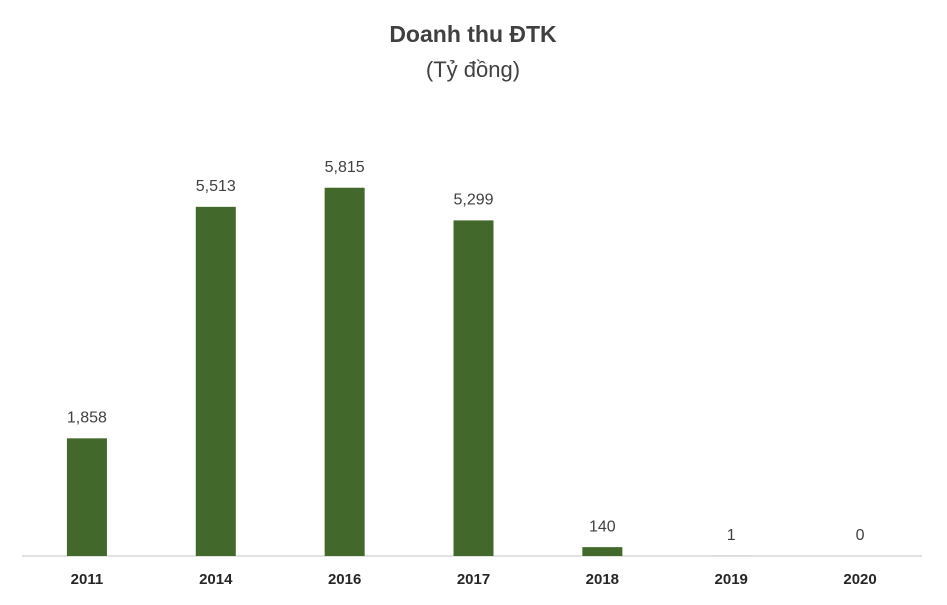  I want to click on x-tick-label: 2011, so click(87, 579).